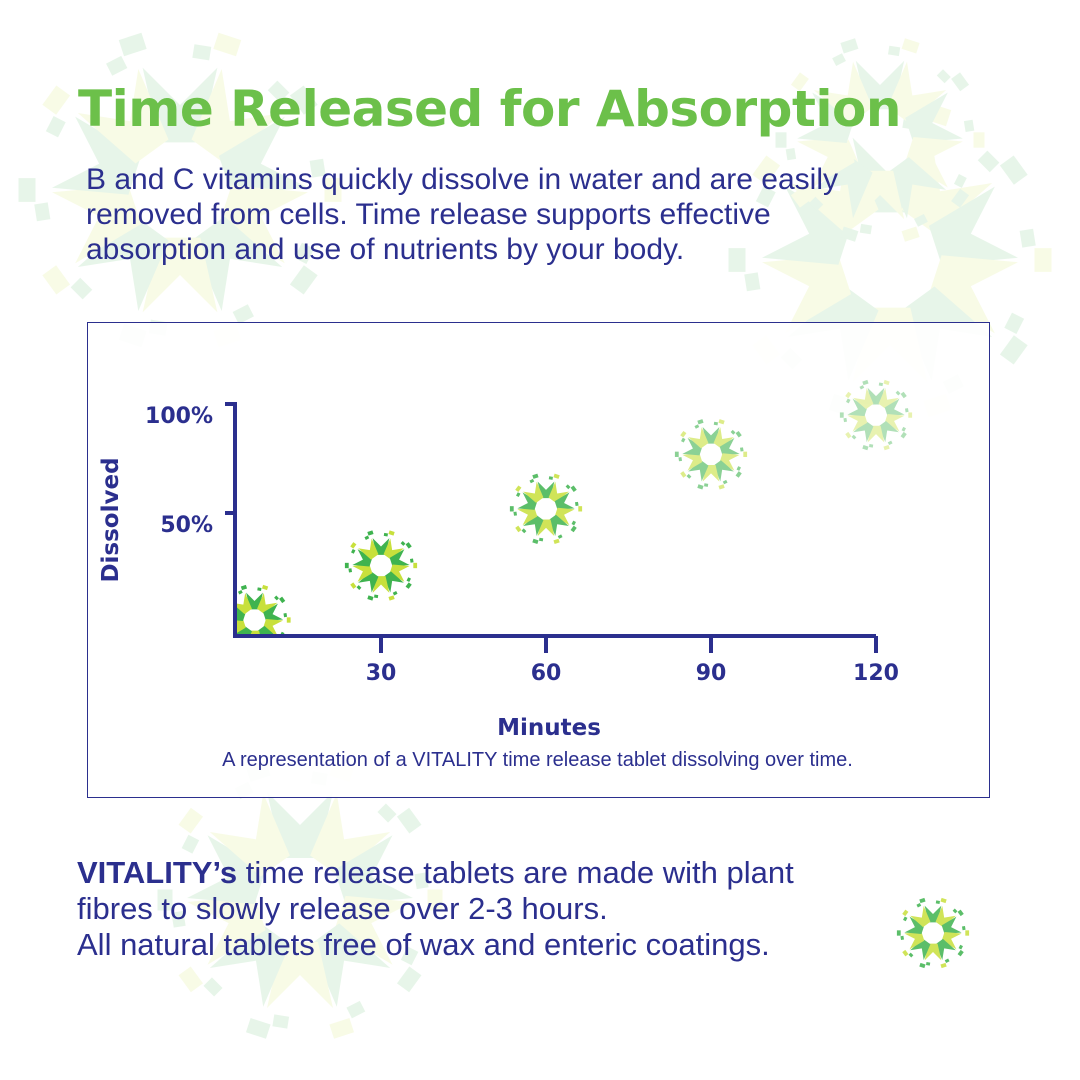  What do you see at coordinates (933, 933) in the screenshot?
I see `tablet-icon` at bounding box center [933, 933].